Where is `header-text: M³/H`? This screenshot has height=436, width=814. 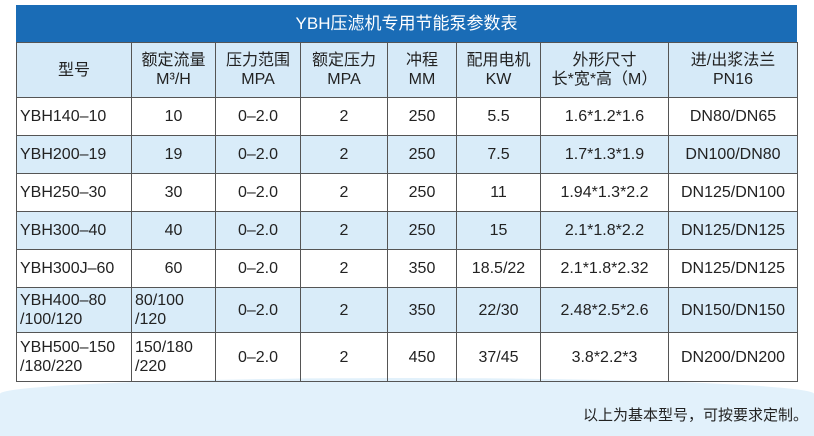 header-text: M³/H is located at coordinates (173, 79).